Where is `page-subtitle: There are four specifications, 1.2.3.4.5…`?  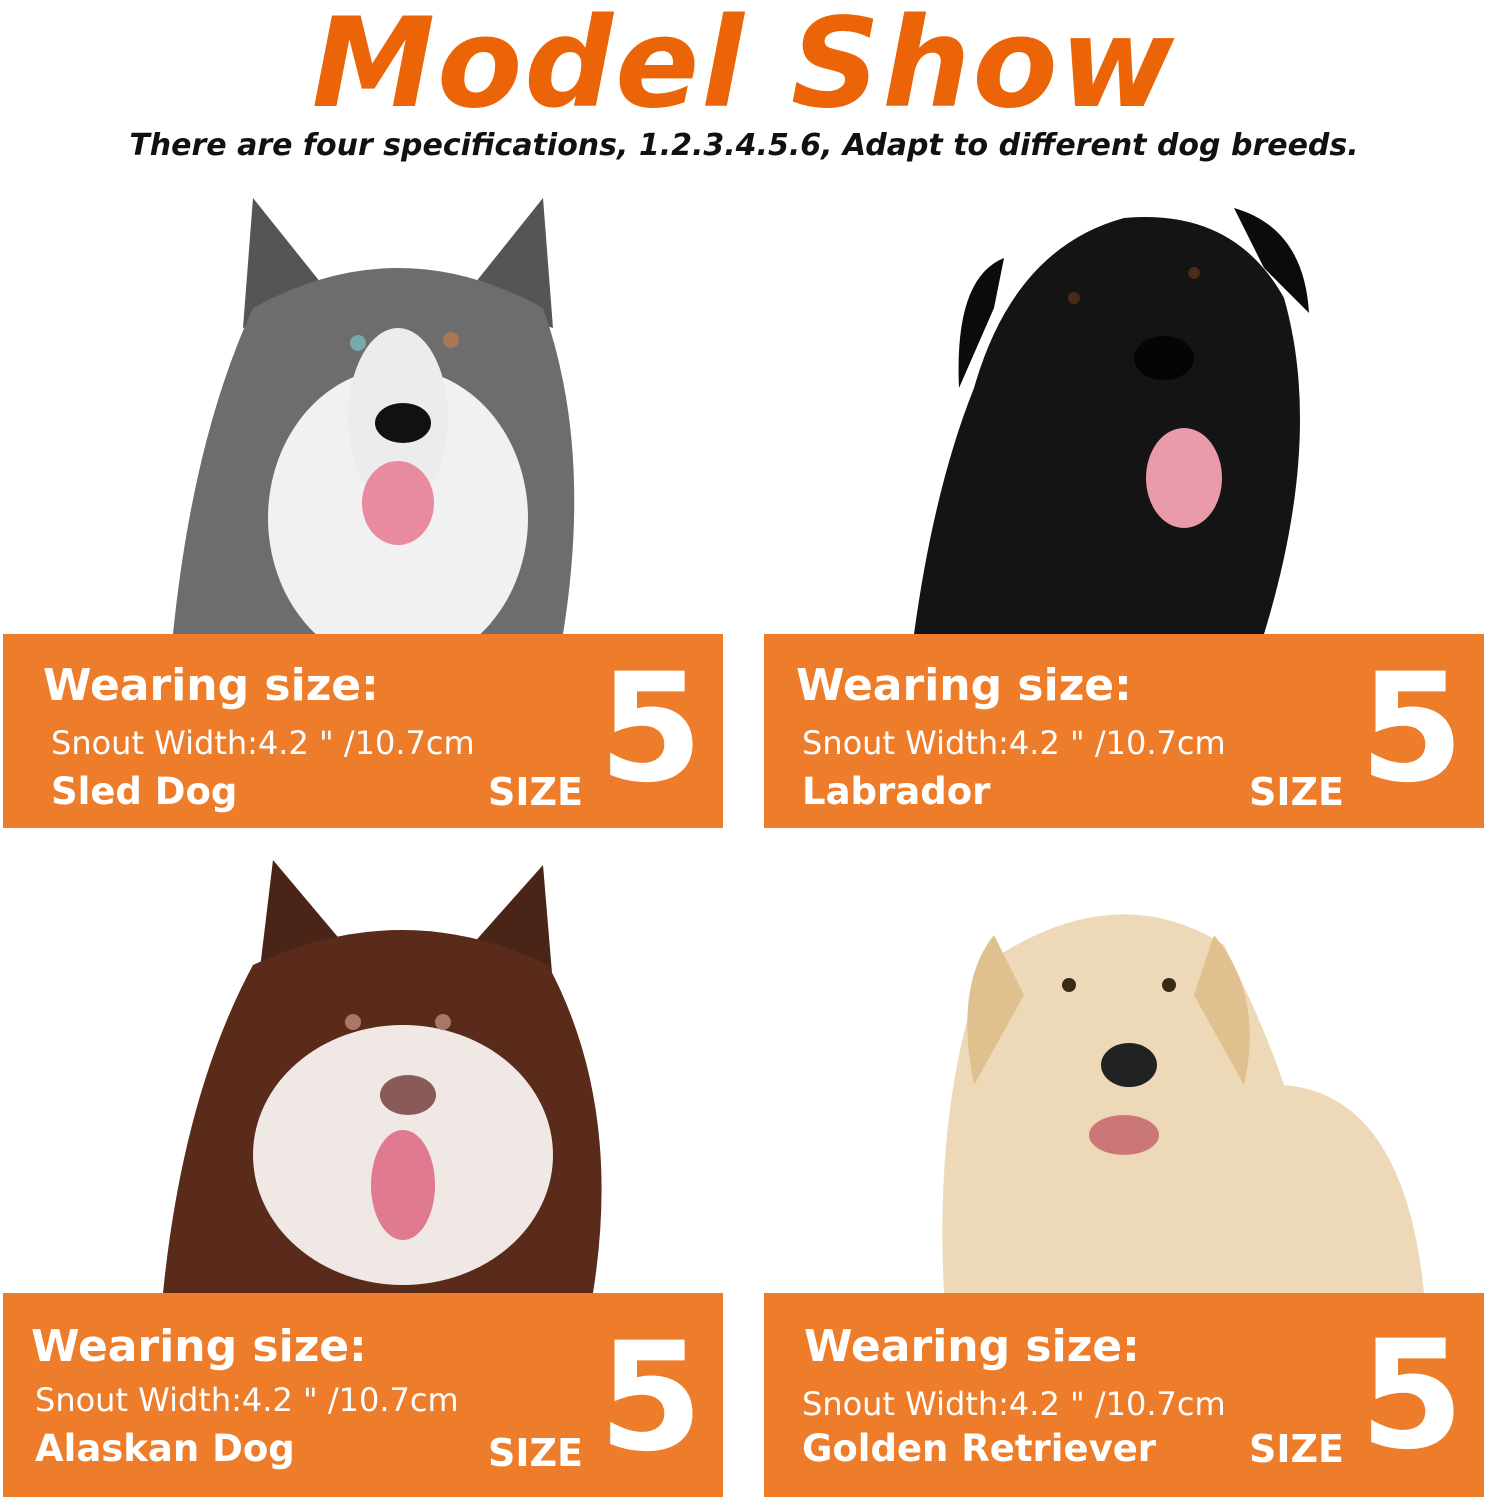
page-subtitle: There are four specifications, 1.2.3.4.5… is located at coordinates (744, 145).